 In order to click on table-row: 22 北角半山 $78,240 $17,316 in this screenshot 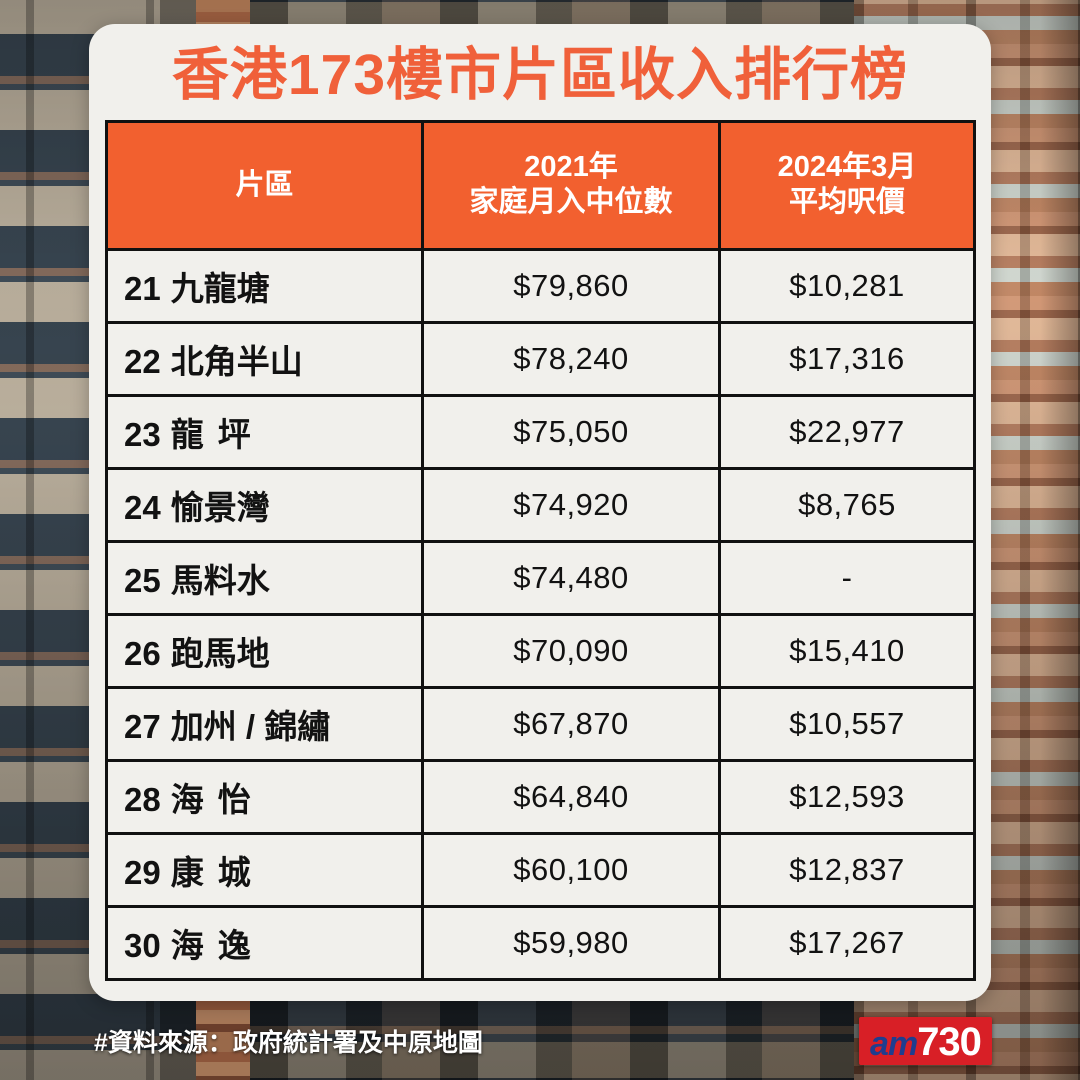, I will do `click(540, 358)`.